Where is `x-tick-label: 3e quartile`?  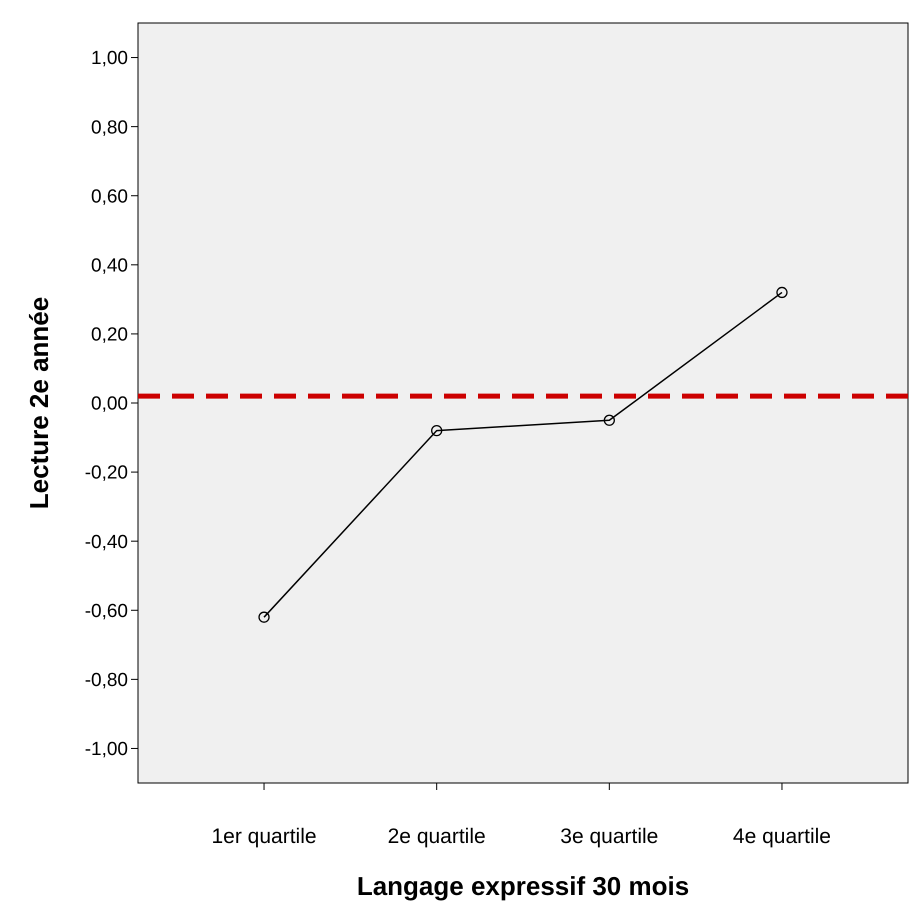
x-tick-label: 3e quartile is located at coordinates (609, 836).